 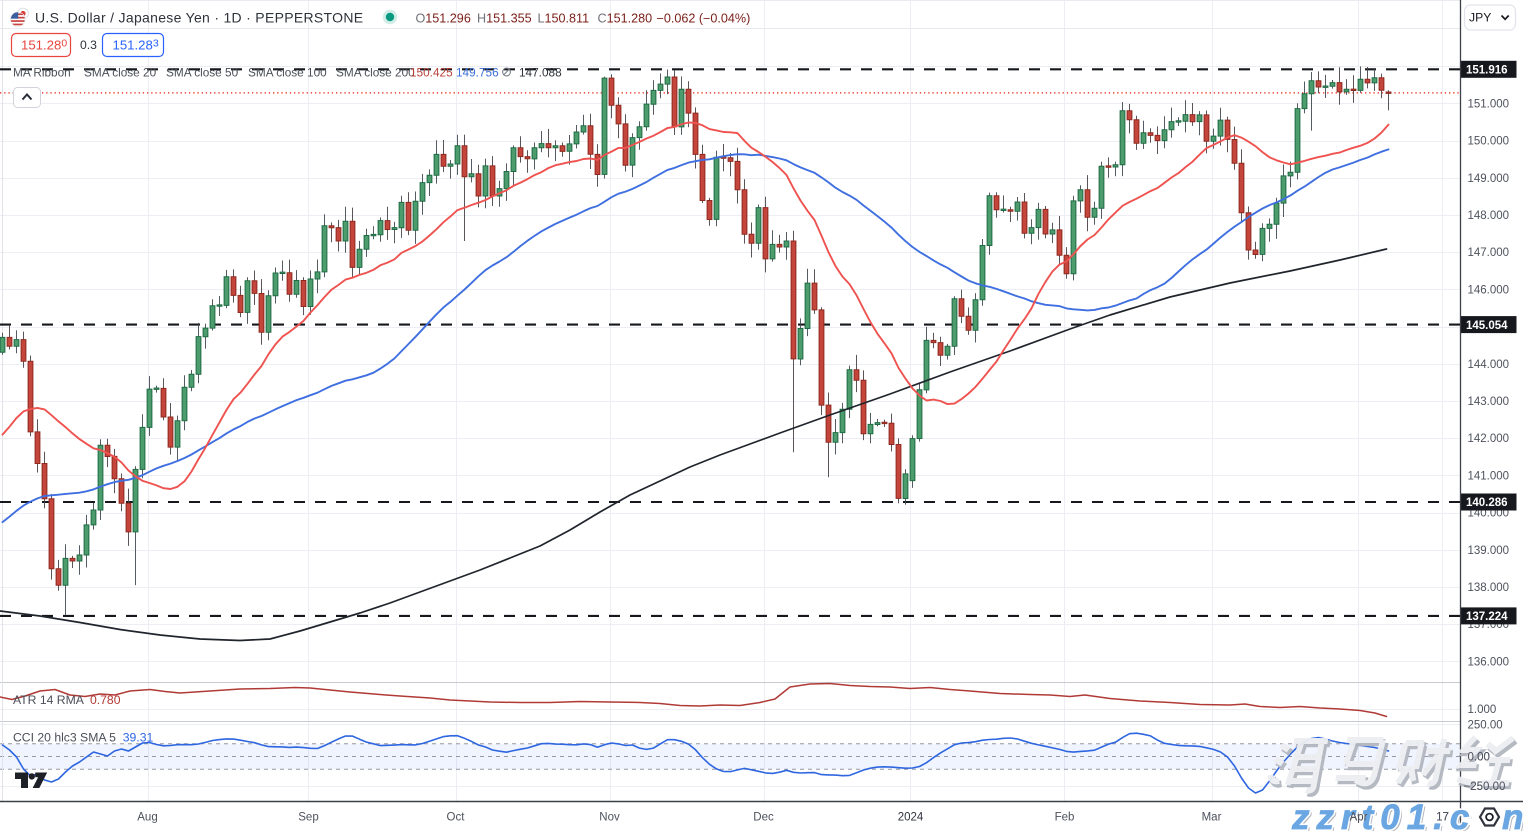 I want to click on svg-text: −250.00, so click(x=1485, y=787).